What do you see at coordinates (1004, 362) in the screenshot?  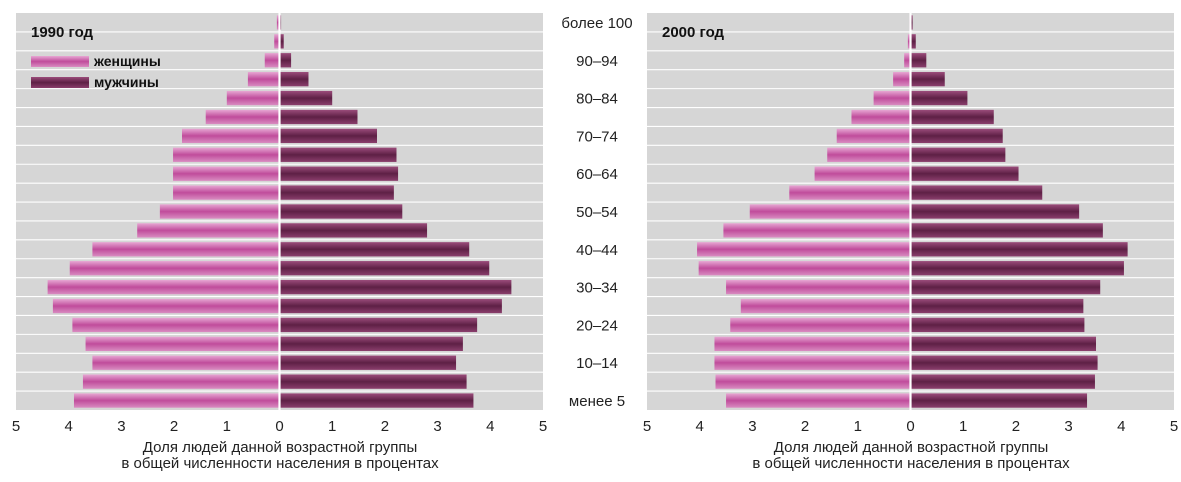 I see `bar-male-10–14` at bounding box center [1004, 362].